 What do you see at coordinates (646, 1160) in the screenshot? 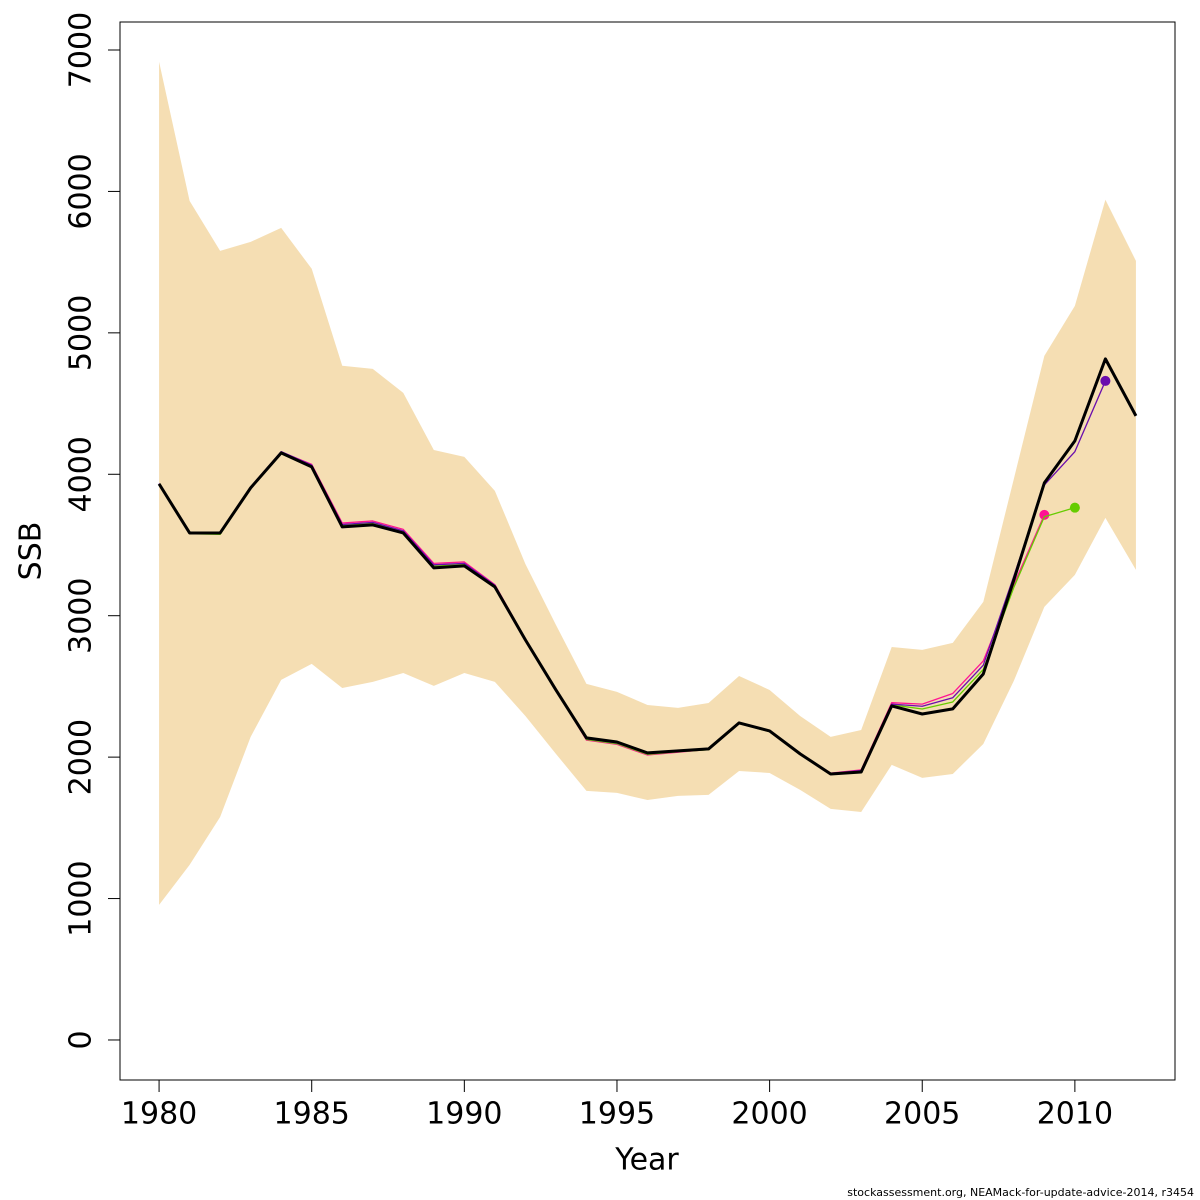
I see `x-axis-label: Year` at bounding box center [646, 1160].